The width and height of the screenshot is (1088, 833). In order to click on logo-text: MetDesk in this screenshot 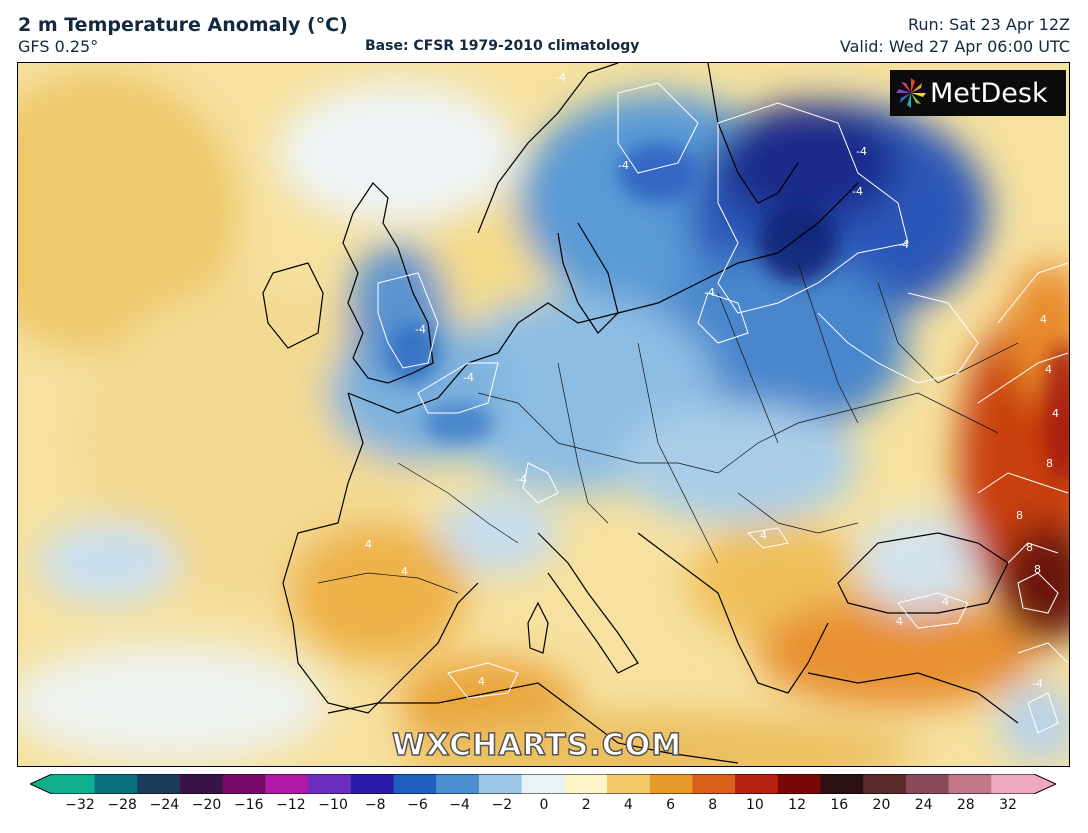, I will do `click(989, 93)`.